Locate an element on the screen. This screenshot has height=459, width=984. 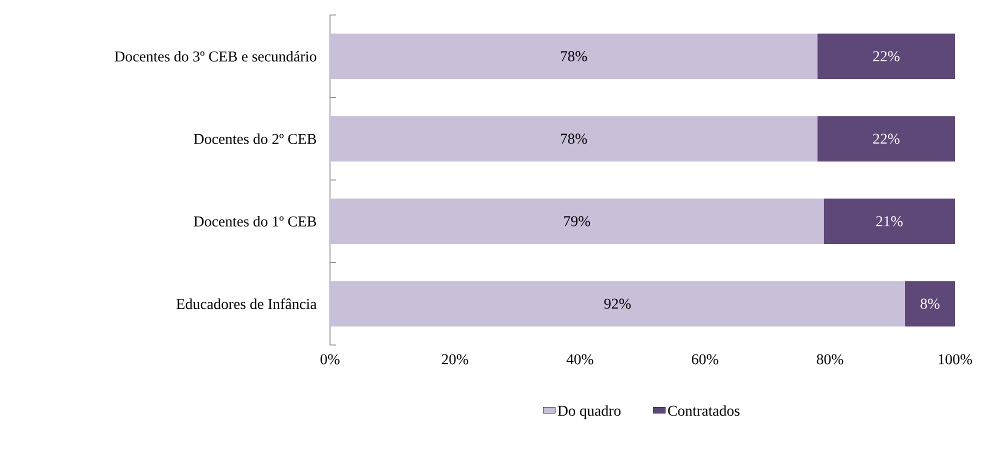
y-tick-label: Docentes do 2º CEB is located at coordinates (255, 138).